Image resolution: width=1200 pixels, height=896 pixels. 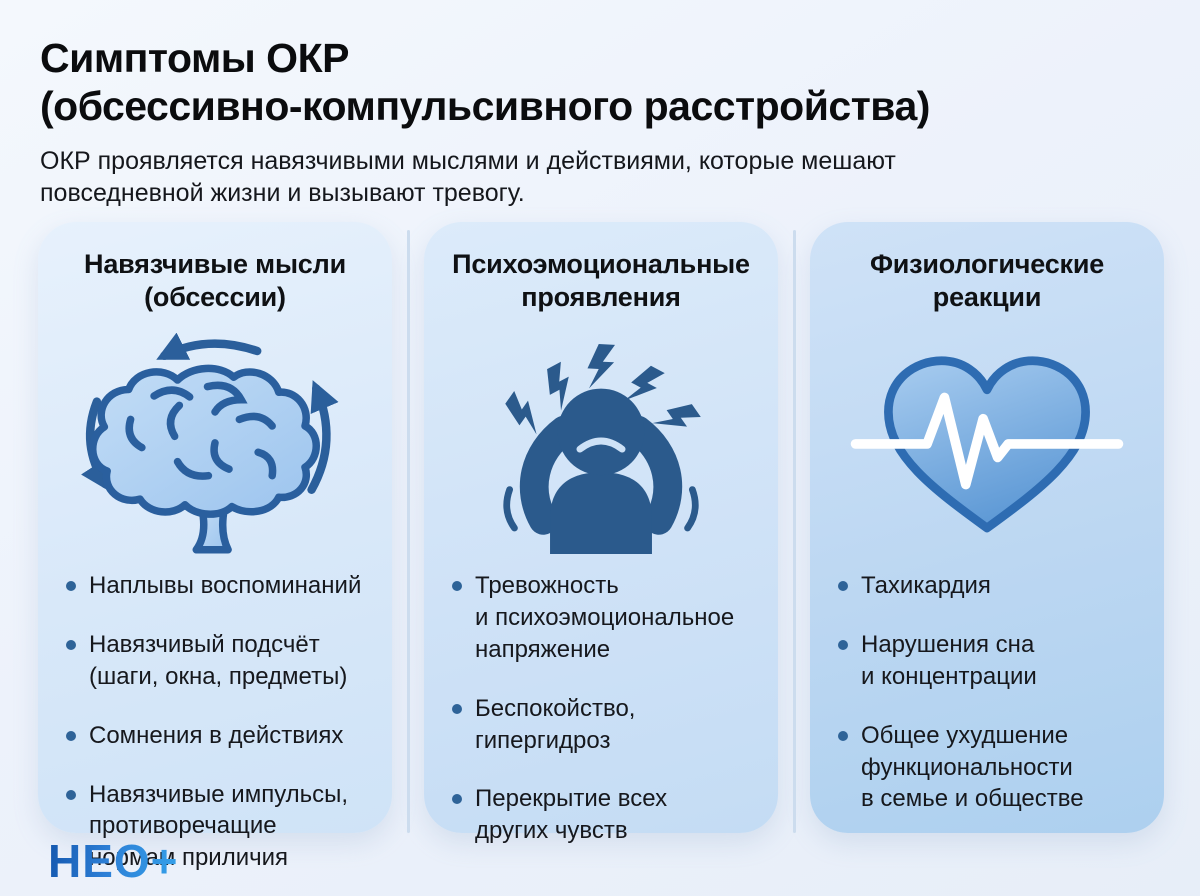 I want to click on heart-pulse-icon, so click(x=987, y=441).